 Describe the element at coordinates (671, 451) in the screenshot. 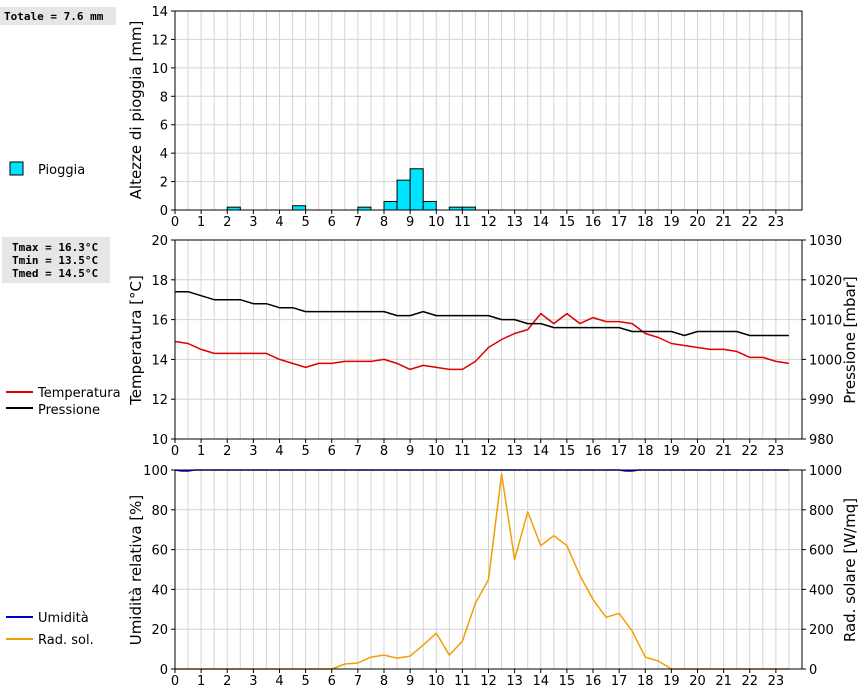

I see `x-tick-label: 19` at that location.